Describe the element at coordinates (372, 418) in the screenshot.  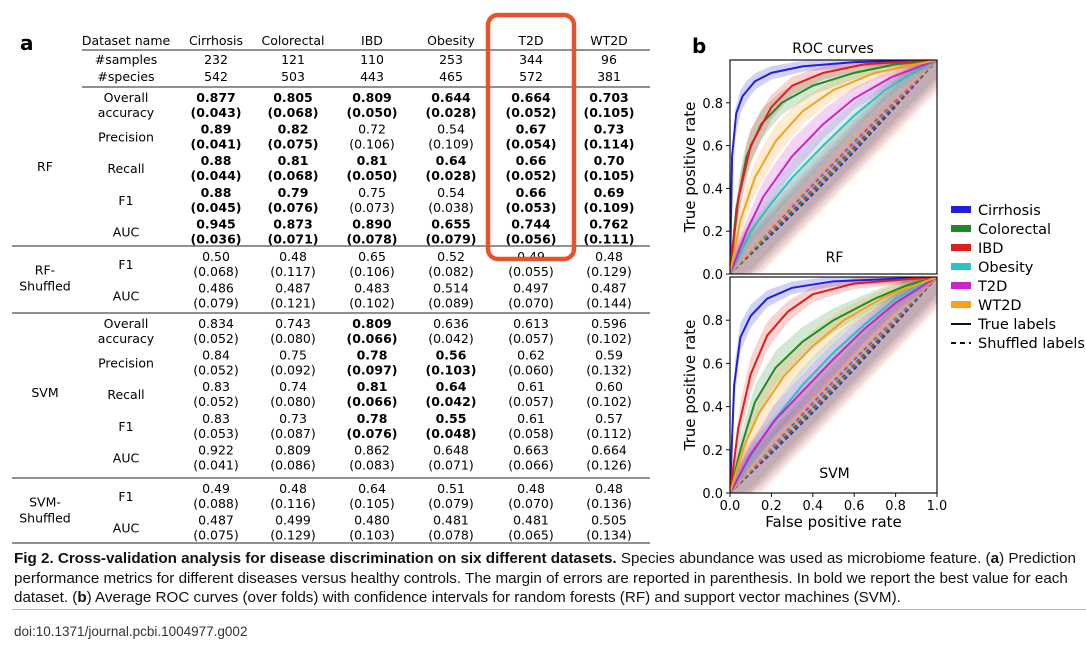
I see `metric-value: 0.78` at that location.